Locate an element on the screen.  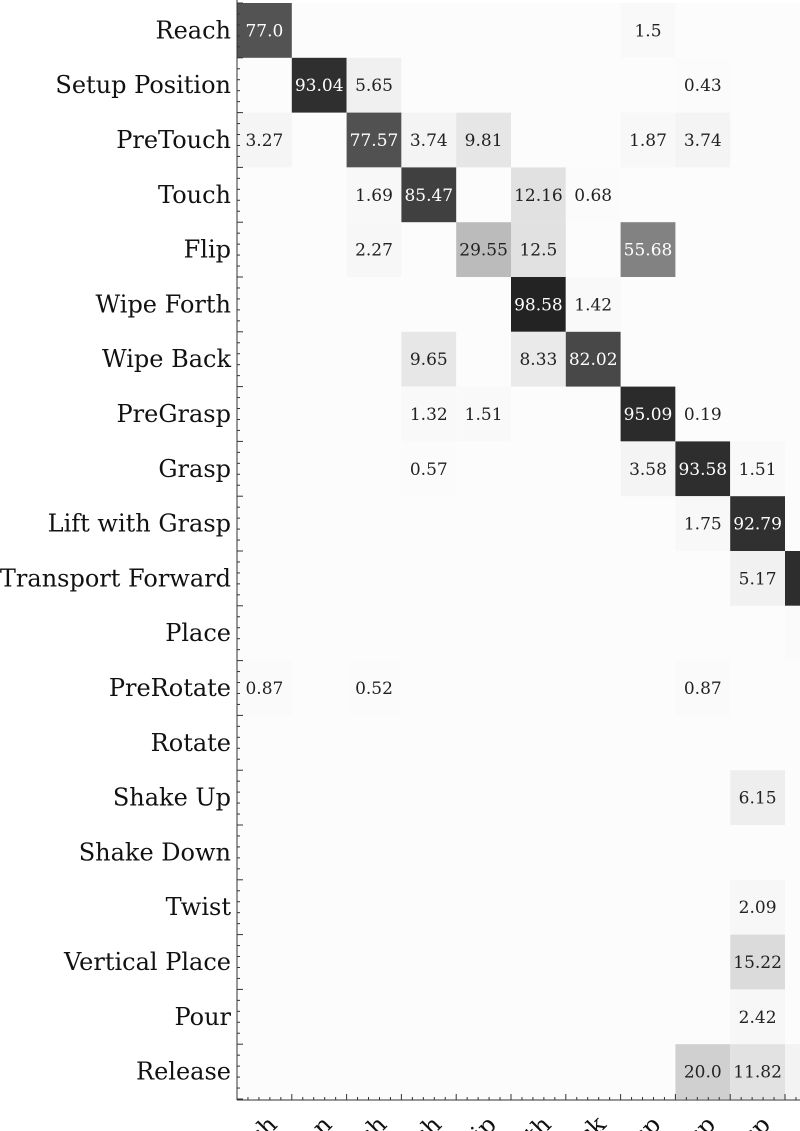
heatmap-cell-r10-c9 is located at coordinates (757, 578).